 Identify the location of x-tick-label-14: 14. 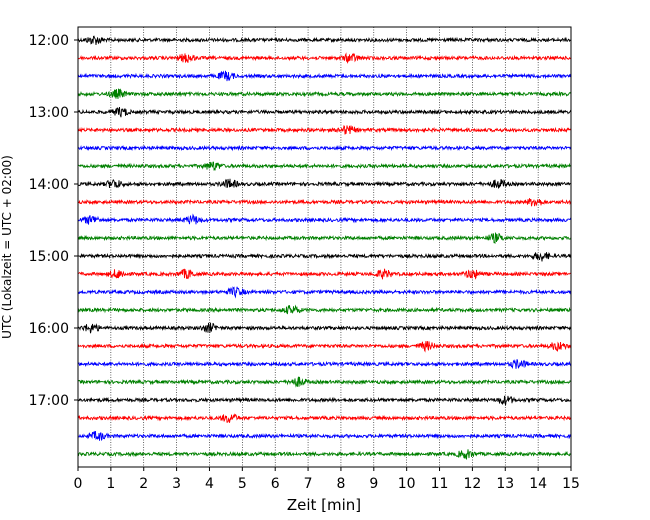
(538, 484).